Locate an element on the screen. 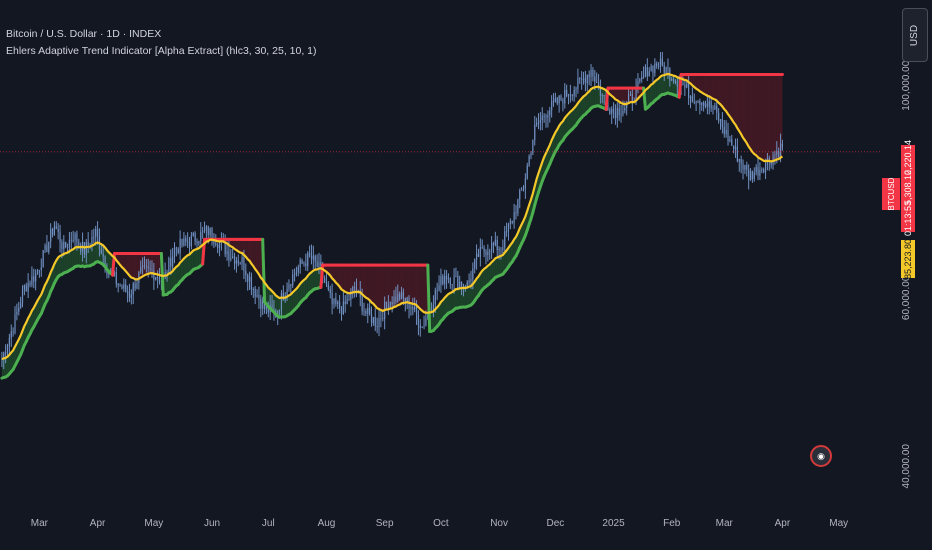 Image resolution: width=932 pixels, height=550 pixels. currency-button: USD is located at coordinates (915, 35).